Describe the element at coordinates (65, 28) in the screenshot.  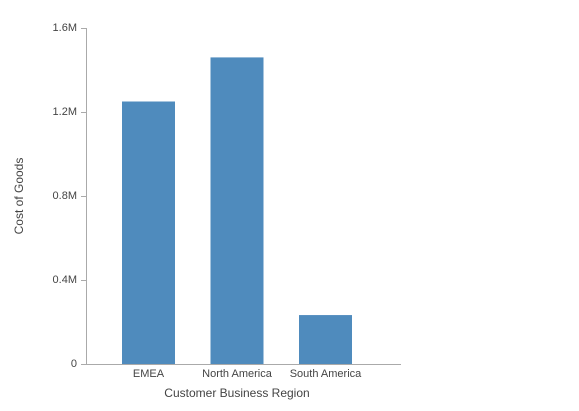
I see `y-tick-label: 1.6M` at that location.